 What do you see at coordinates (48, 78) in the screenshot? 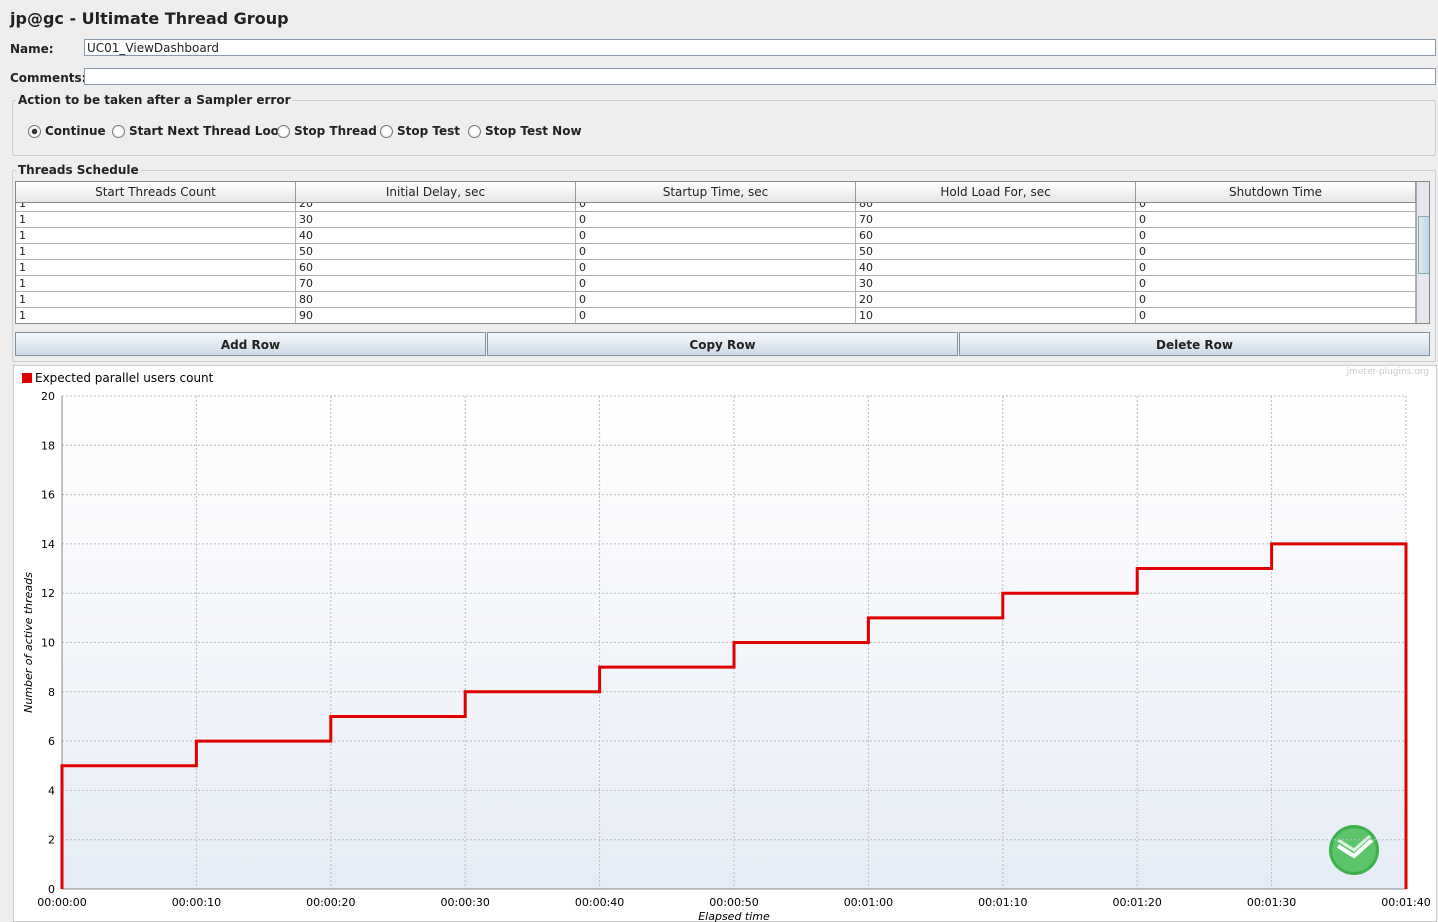
I see `comments-label: Comments:` at bounding box center [48, 78].